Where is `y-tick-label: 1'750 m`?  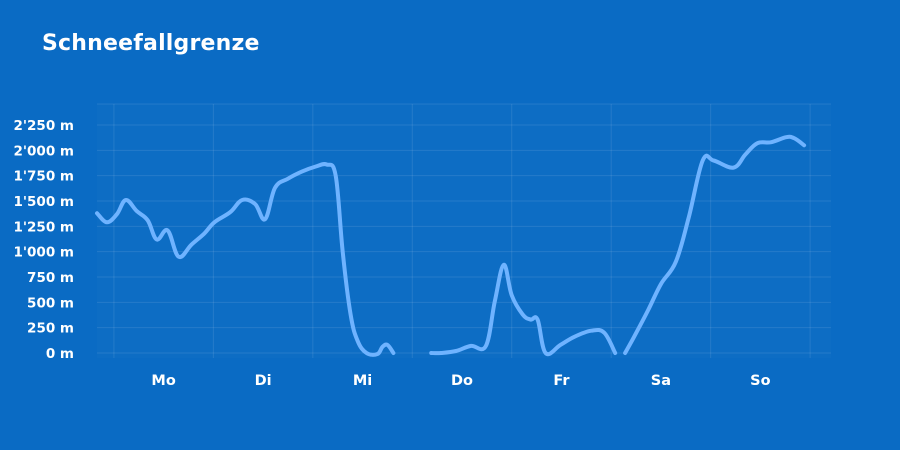 y-tick-label: 1'750 m is located at coordinates (44, 177).